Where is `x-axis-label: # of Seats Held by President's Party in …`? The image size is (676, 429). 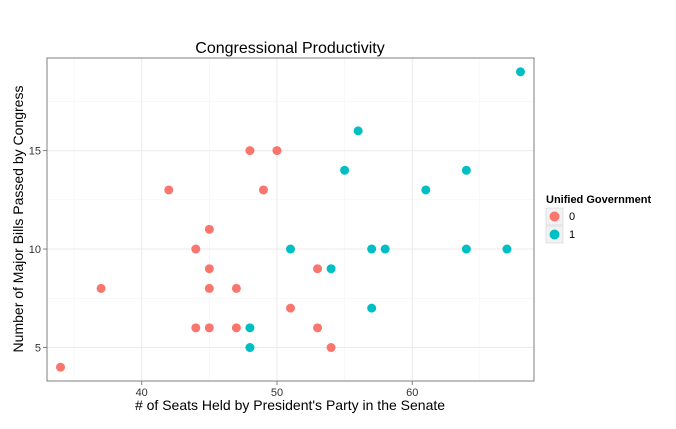
x-axis-label: # of Seats Held by President's Party in … is located at coordinates (290, 405).